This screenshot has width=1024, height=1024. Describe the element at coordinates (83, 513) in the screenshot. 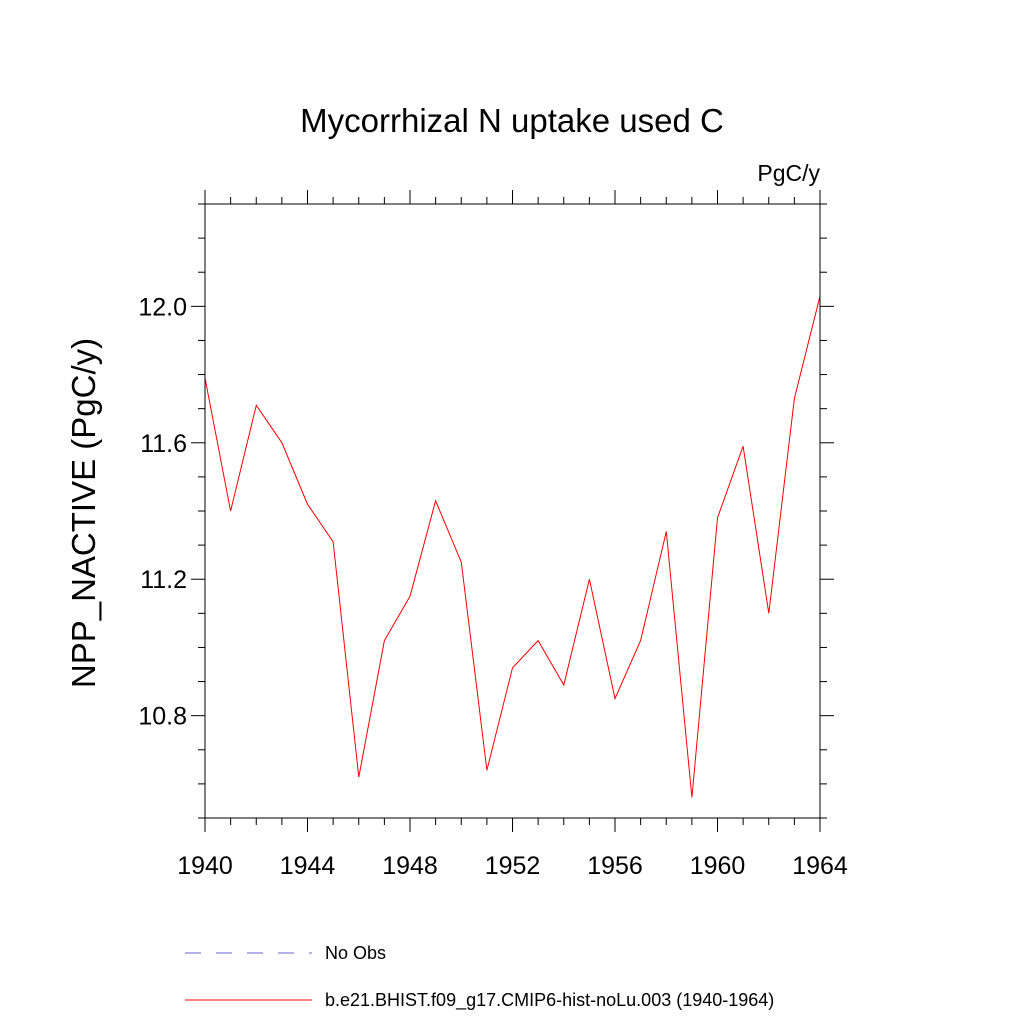

I see `y-axis-label: NPP_NACTIVE (PgC/y)` at that location.